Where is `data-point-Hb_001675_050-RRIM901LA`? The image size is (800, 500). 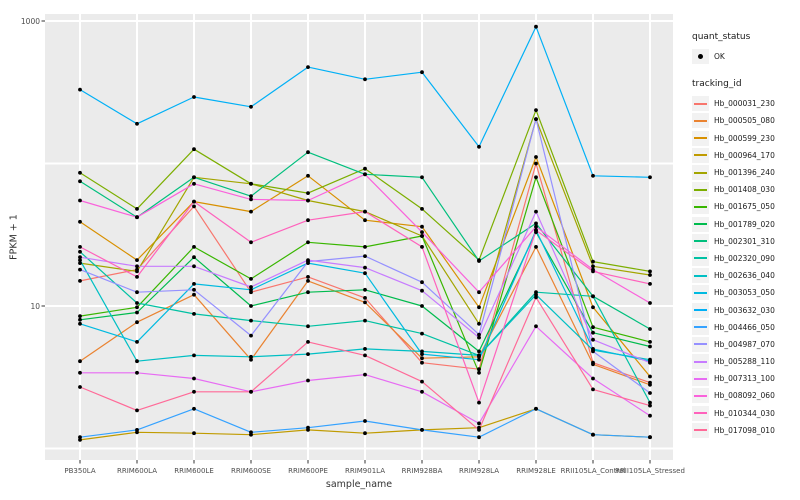 data-point-Hb_001675_050-RRIM901LA is located at coordinates (365, 247).